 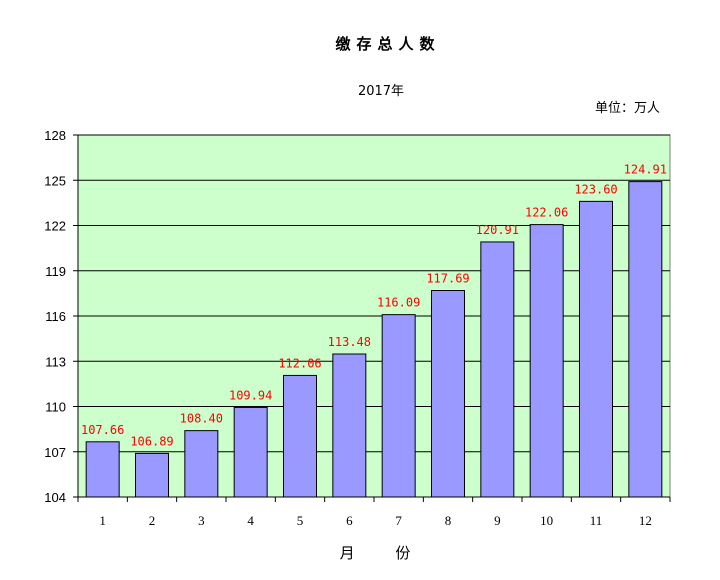 I want to click on y-tick-label: 104, so click(x=55, y=497).